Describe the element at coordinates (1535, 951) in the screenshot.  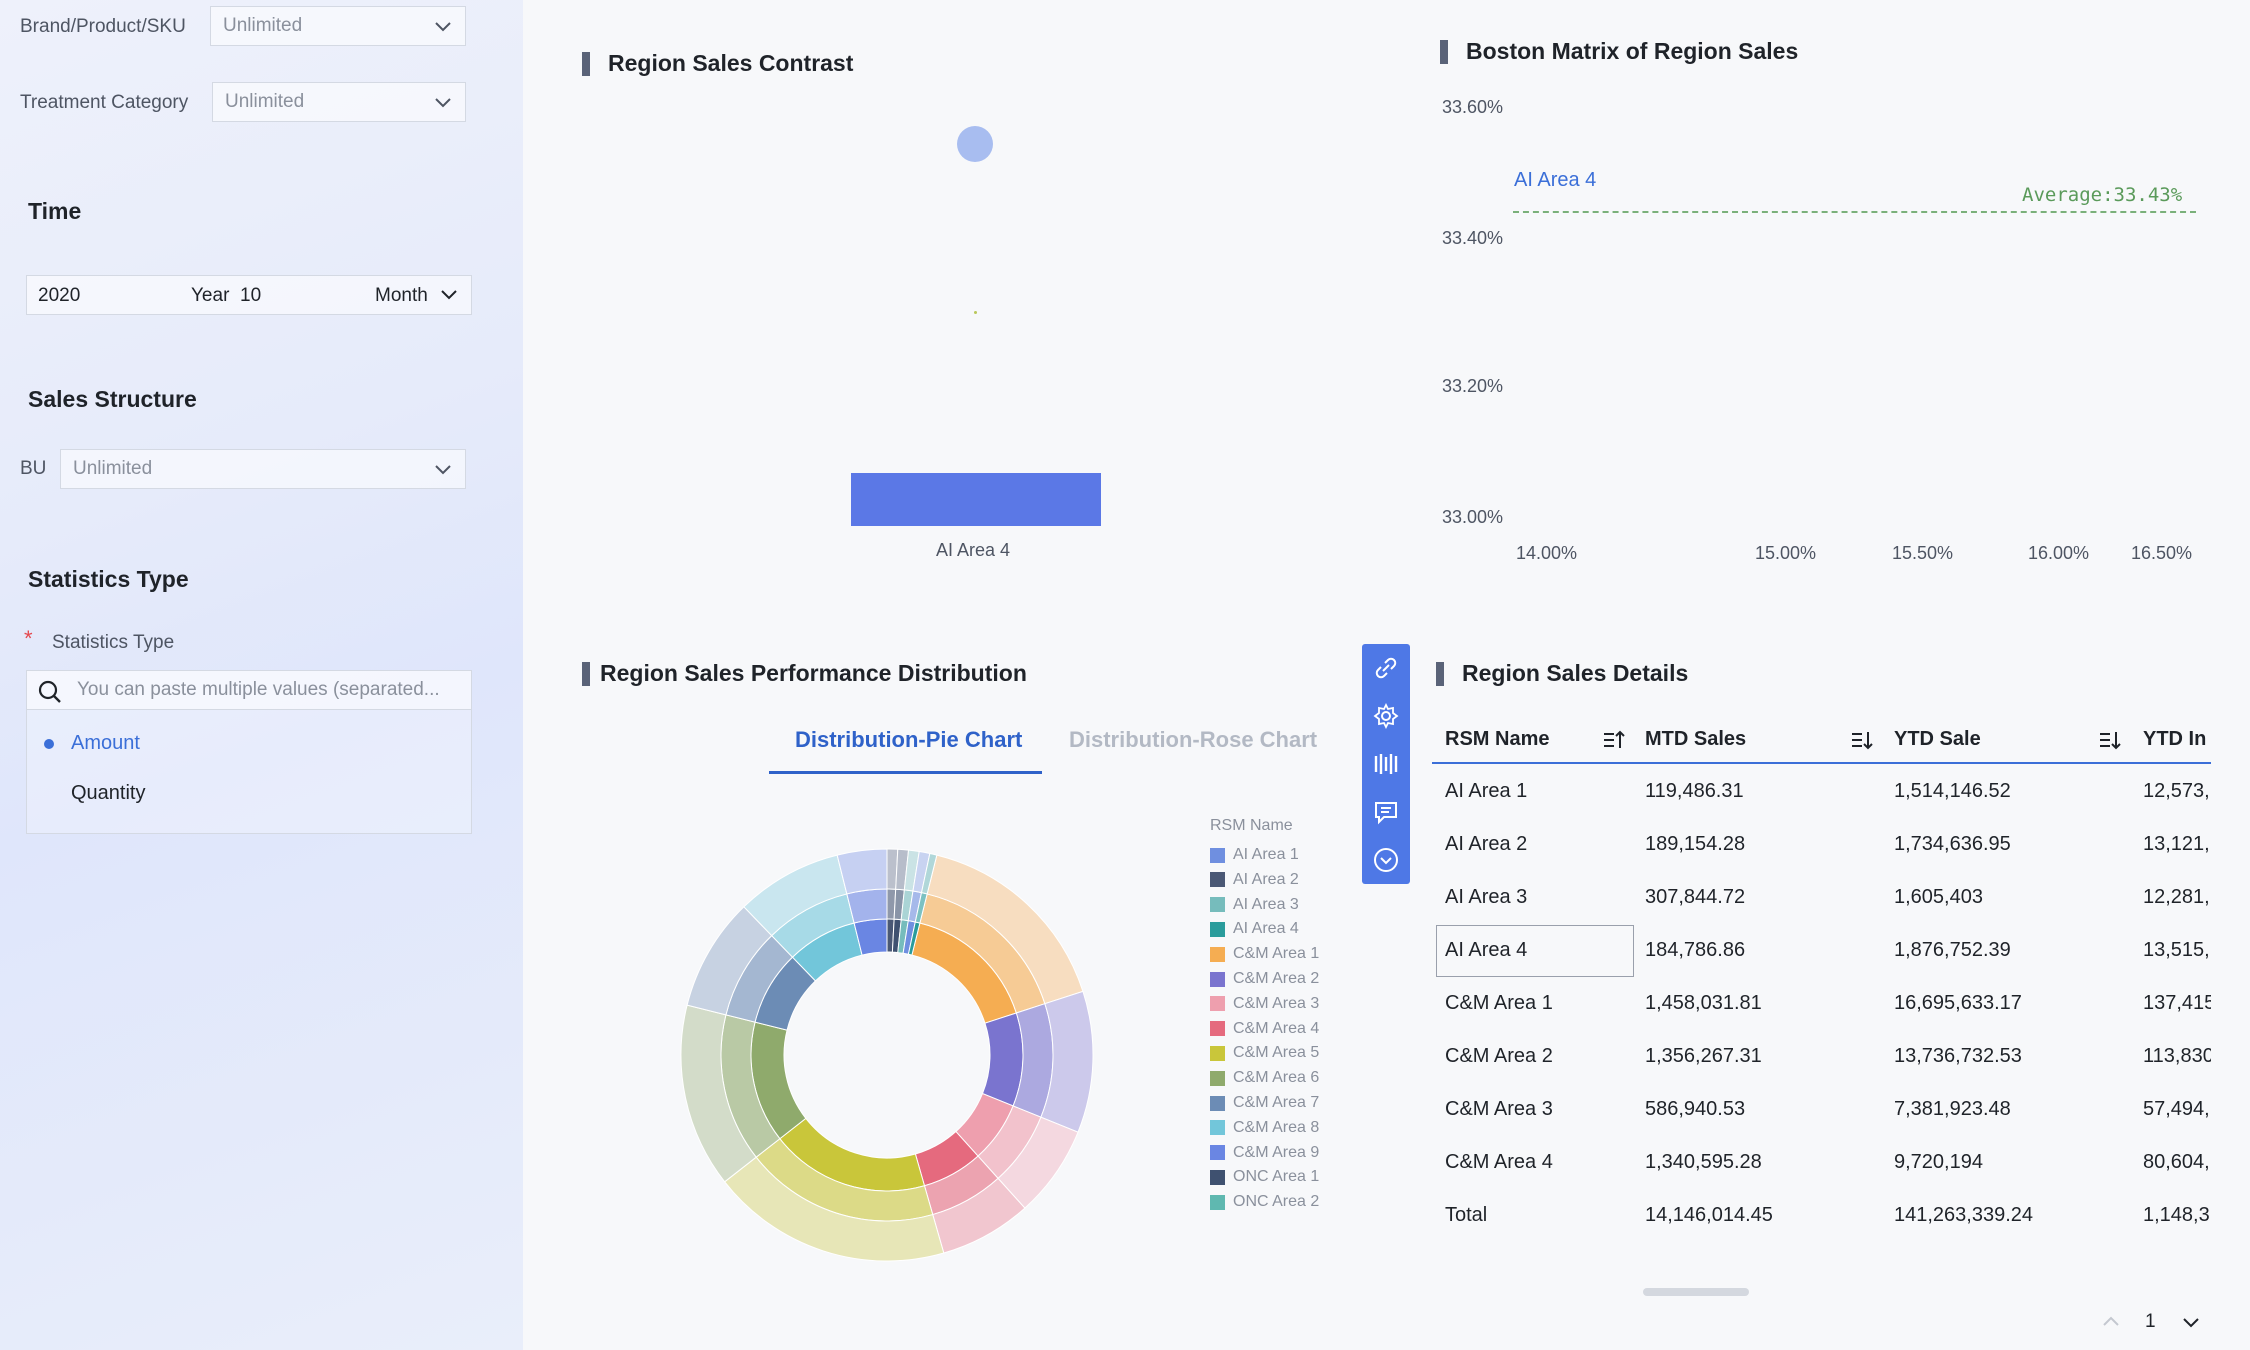
I see `selected-cell-outline` at that location.